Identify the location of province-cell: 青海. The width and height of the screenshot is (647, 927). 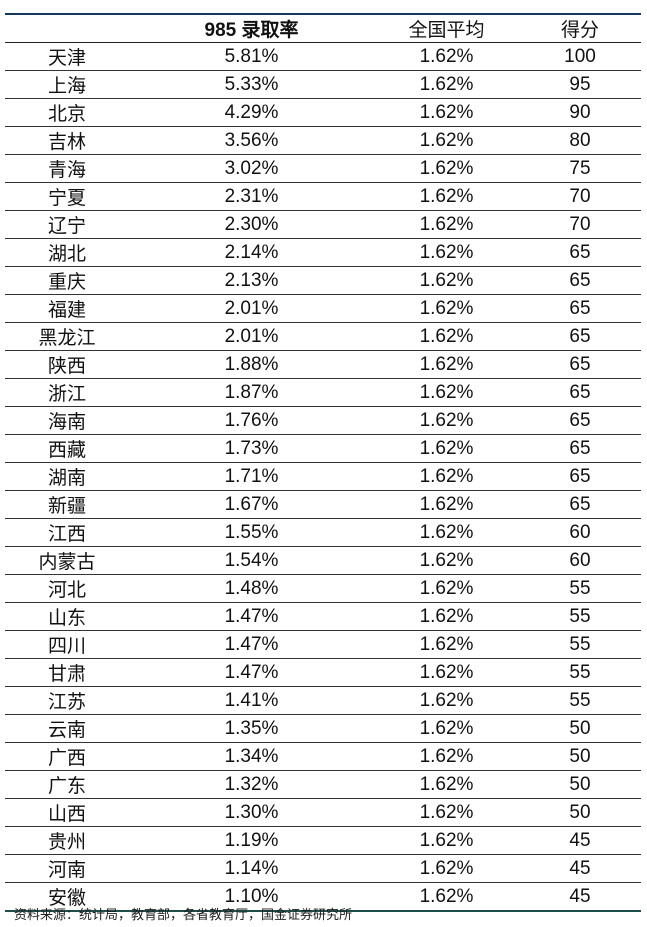
(67, 168).